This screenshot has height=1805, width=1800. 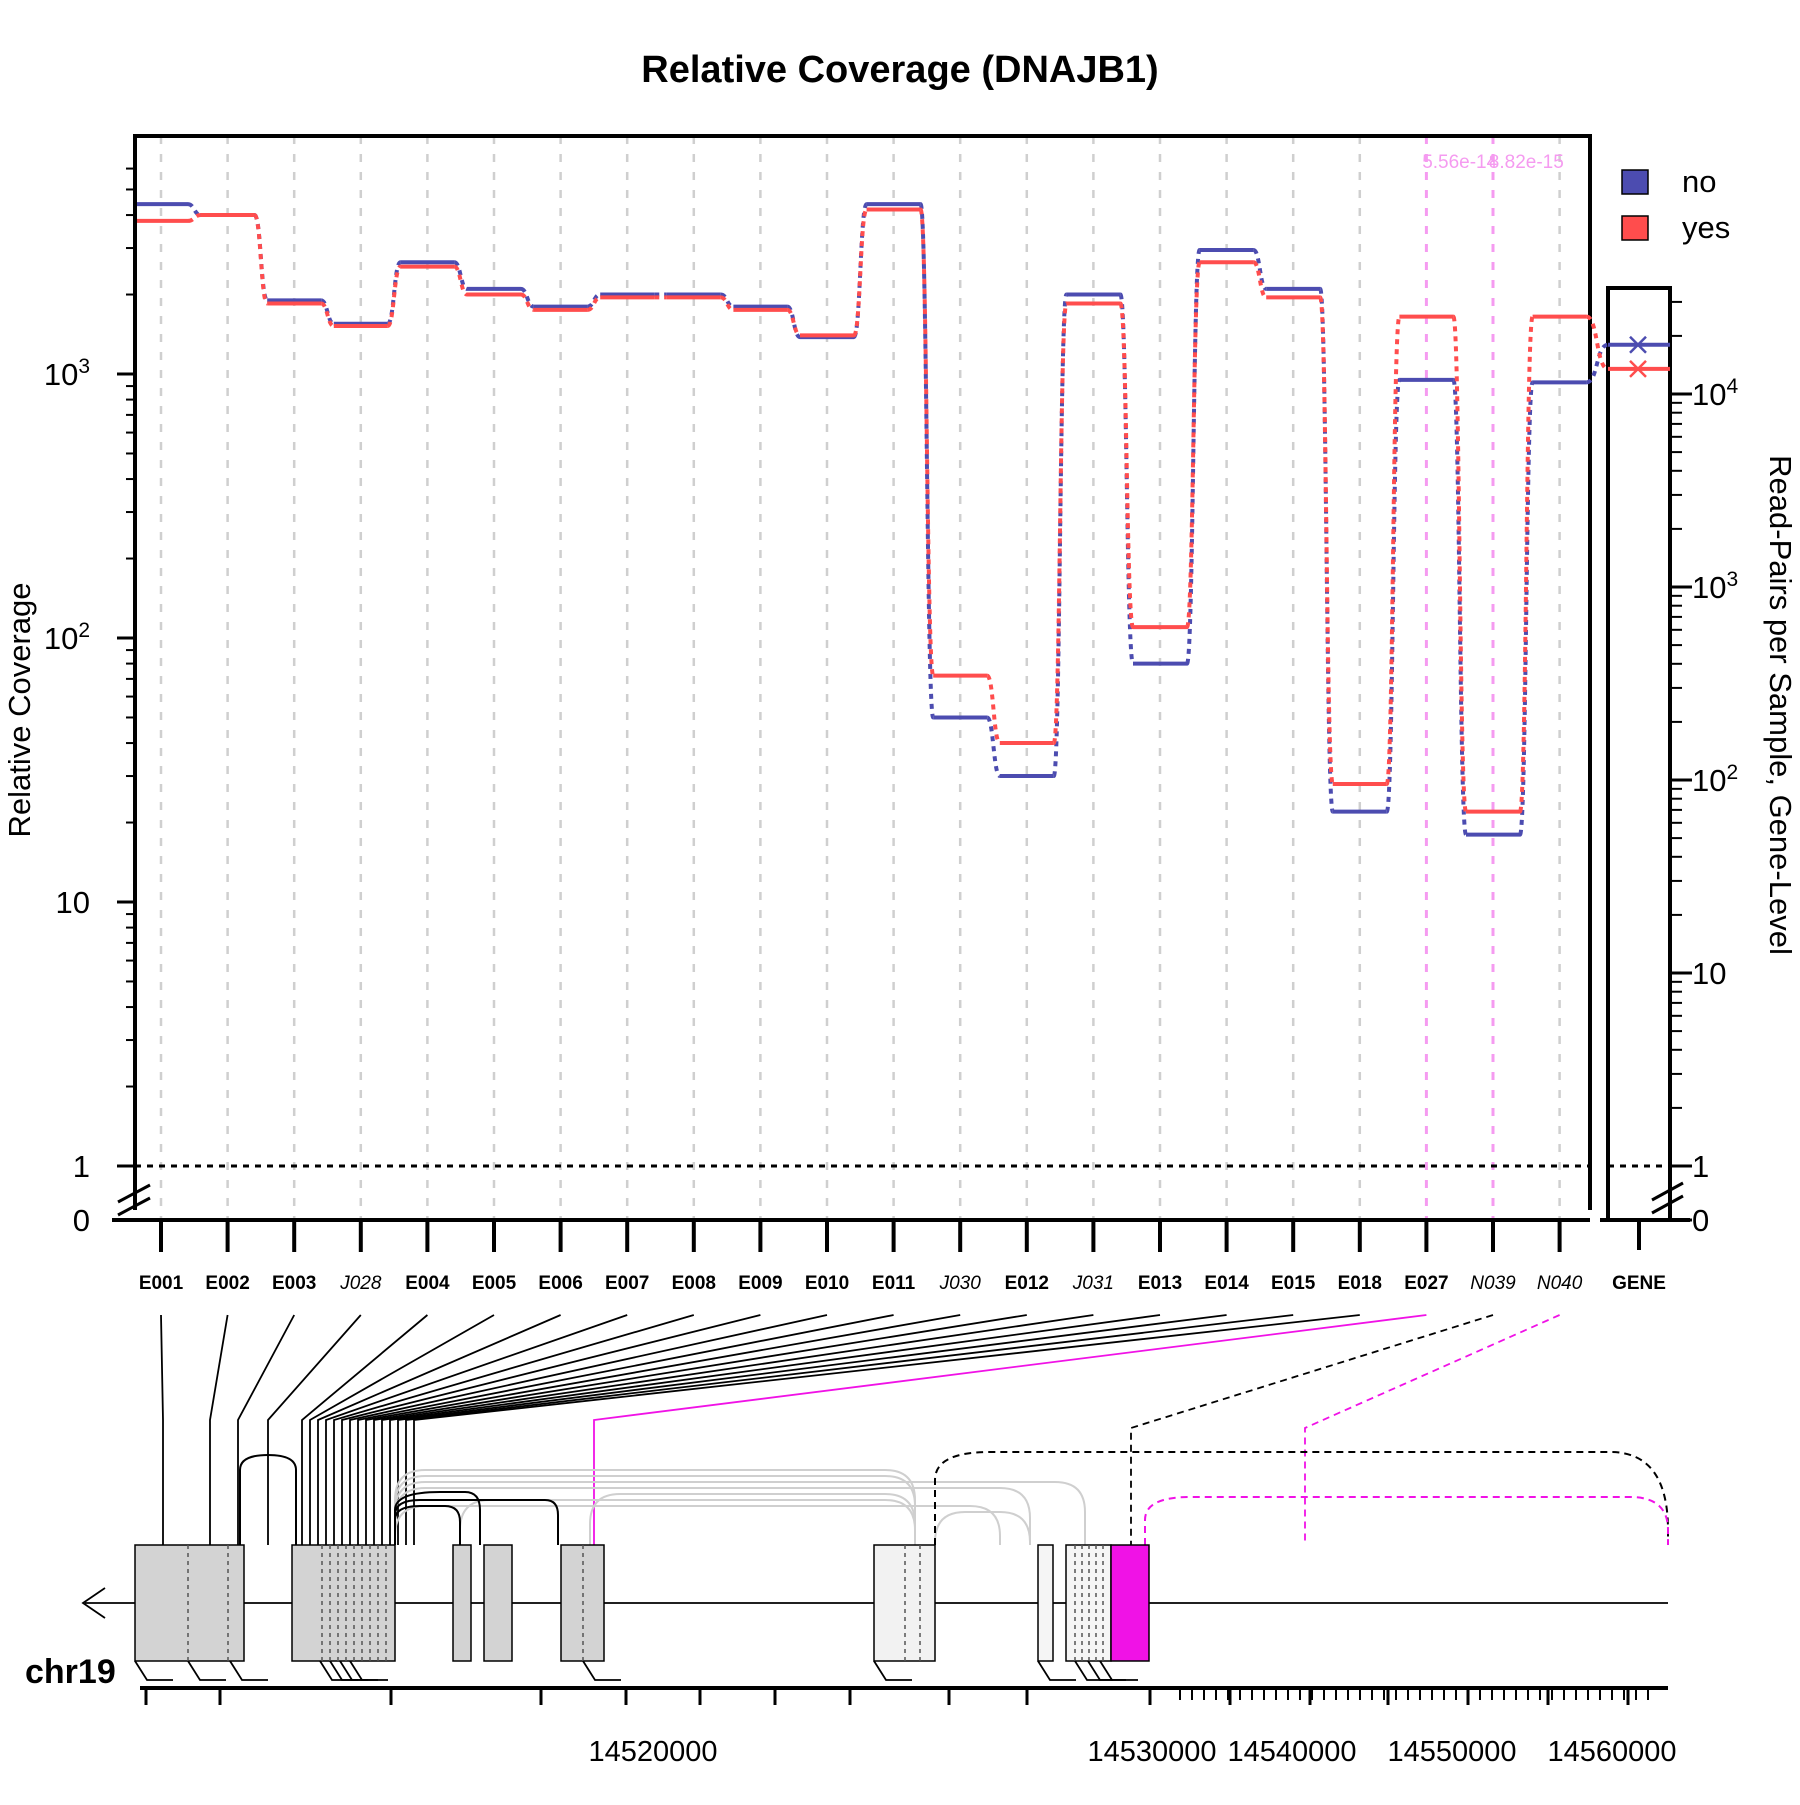 What do you see at coordinates (19, 709) in the screenshot?
I see `y-axis-label: Relative Coverage` at bounding box center [19, 709].